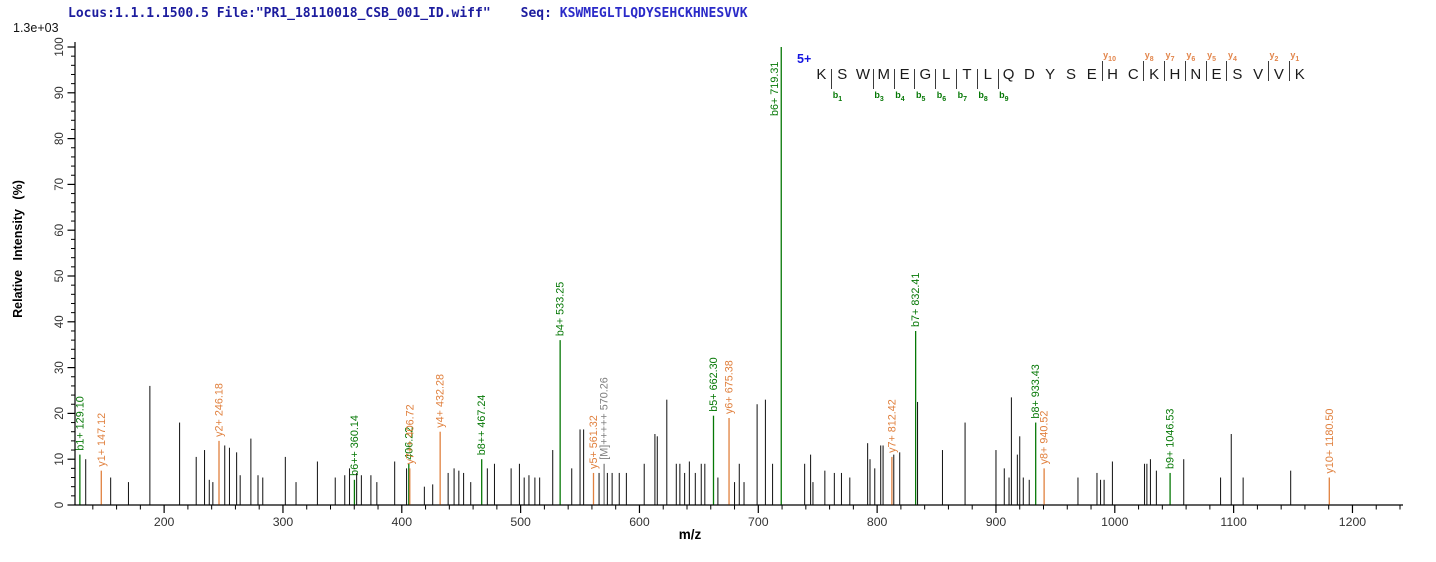 This screenshot has width=1436, height=562. What do you see at coordinates (1258, 76) in the screenshot?
I see `residue: V` at bounding box center [1258, 76].